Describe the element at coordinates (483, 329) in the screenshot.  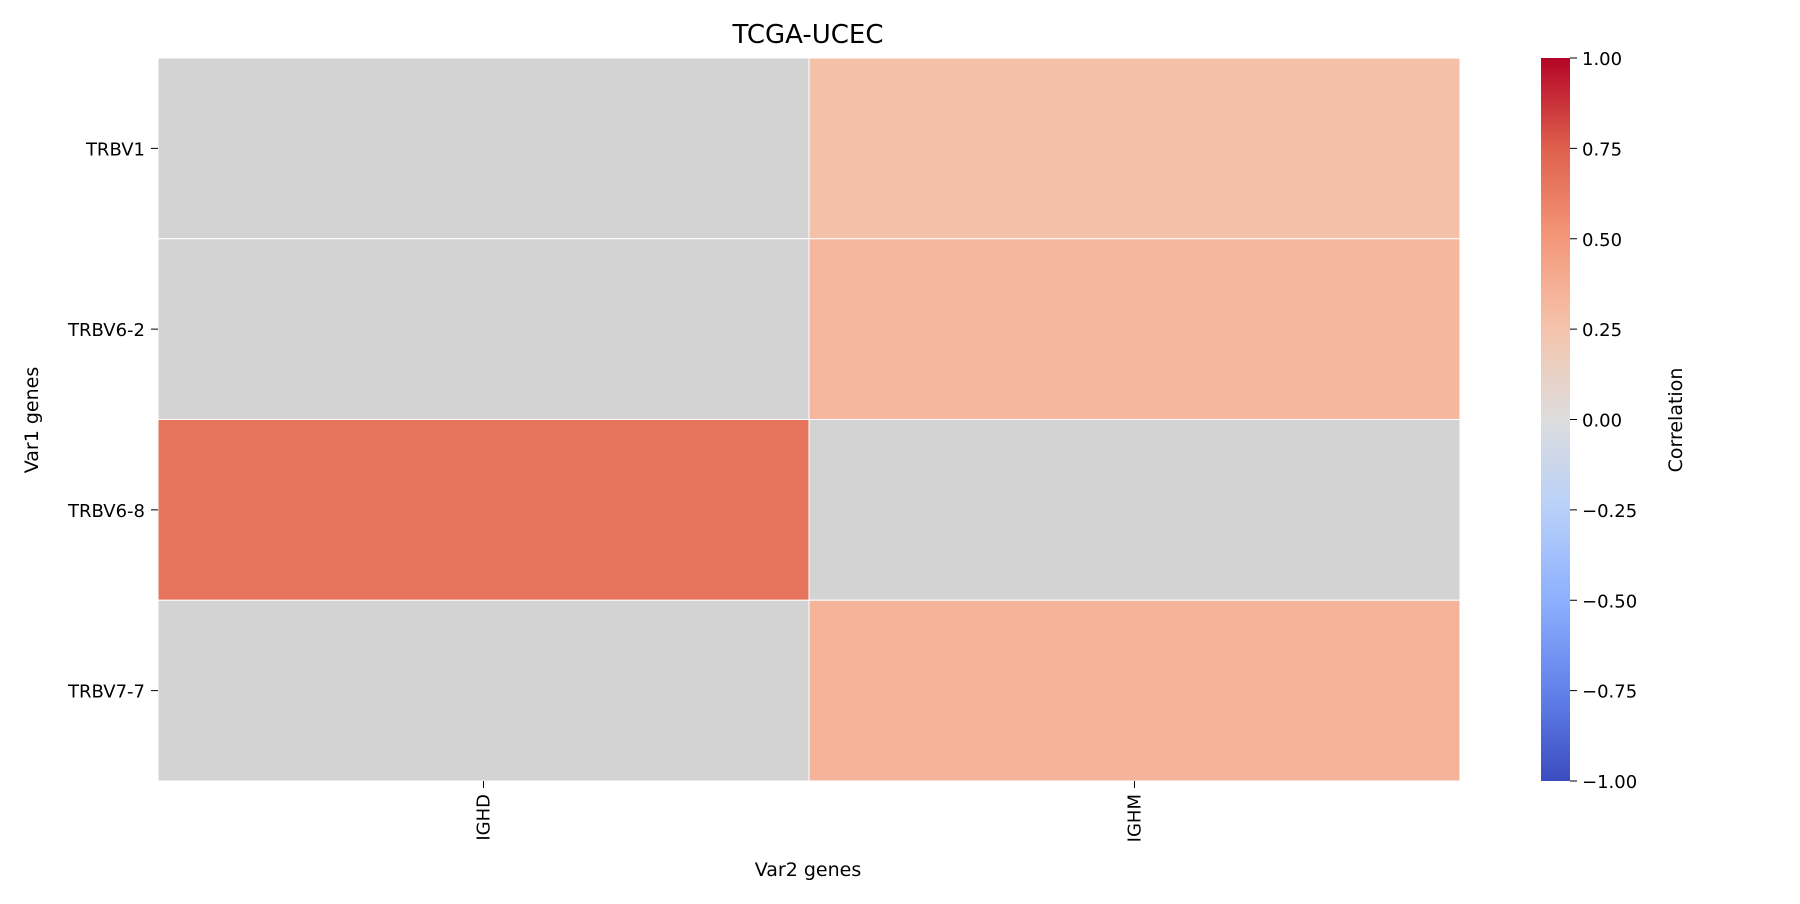
I see `heatmap-cell-TRBV6-2-IGHD` at that location.